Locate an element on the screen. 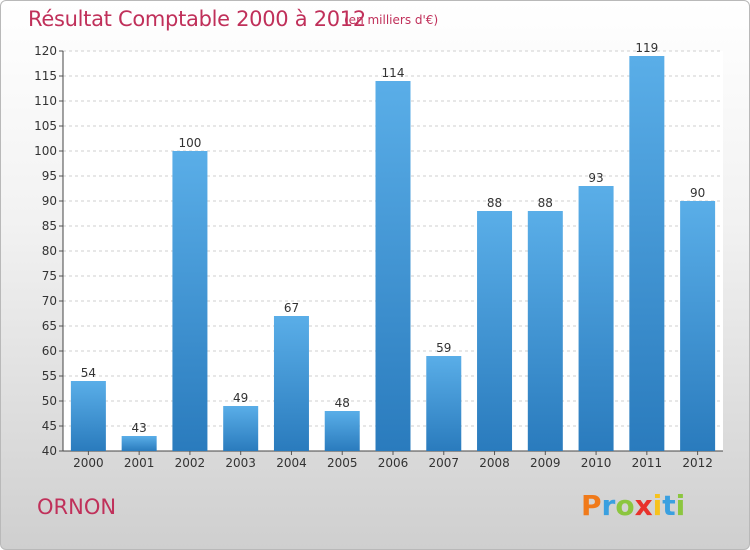  y-tick-label: 110 is located at coordinates (45, 101).